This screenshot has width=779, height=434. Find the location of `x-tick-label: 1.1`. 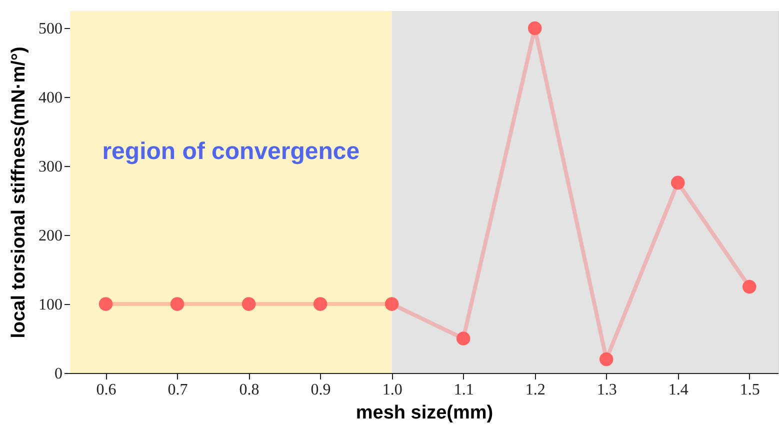

x-tick-label: 1.1 is located at coordinates (464, 390).